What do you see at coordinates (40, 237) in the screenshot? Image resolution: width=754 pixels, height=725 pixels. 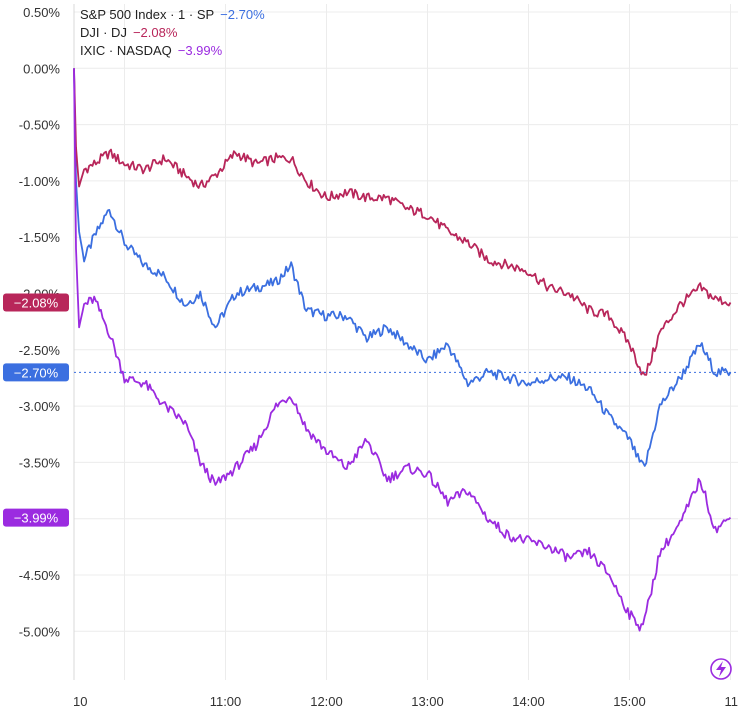 I see `y-tick-label: -1.50%` at bounding box center [40, 237].